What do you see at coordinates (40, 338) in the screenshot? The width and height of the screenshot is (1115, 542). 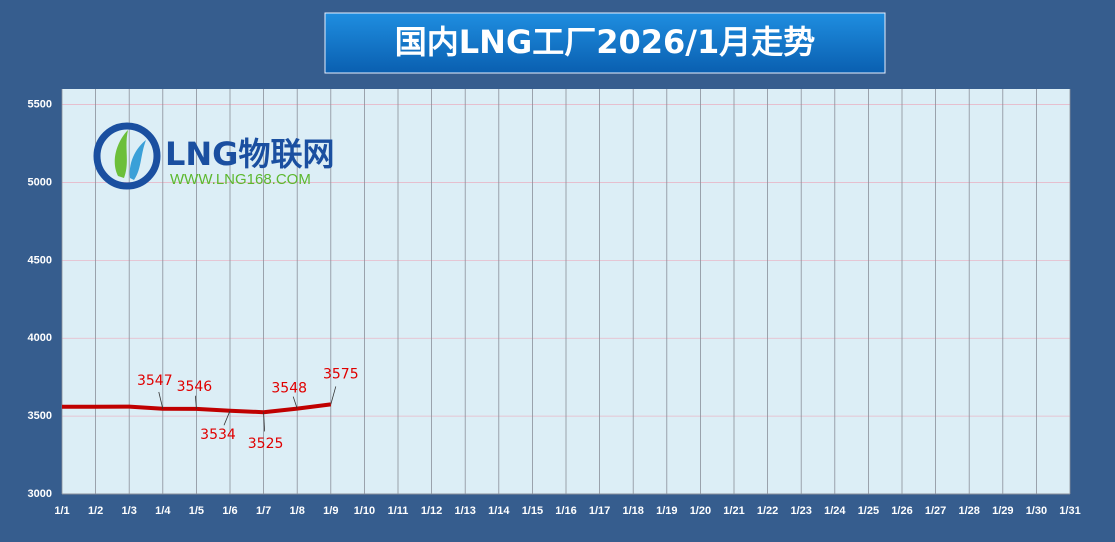 I see `y-tick-label: 4000` at bounding box center [40, 338].